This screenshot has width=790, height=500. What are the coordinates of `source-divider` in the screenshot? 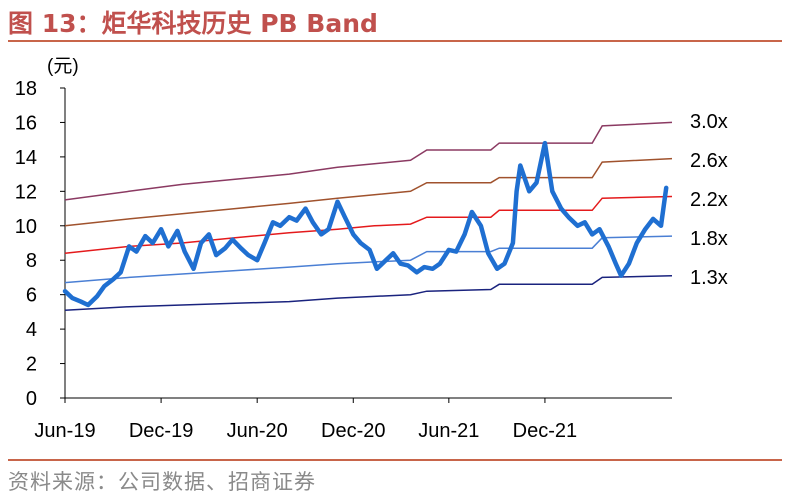 It's located at (395, 460).